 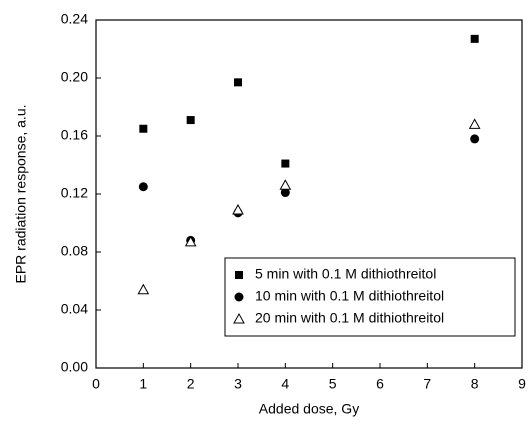 I want to click on x-tick-label: 6, so click(x=380, y=384).